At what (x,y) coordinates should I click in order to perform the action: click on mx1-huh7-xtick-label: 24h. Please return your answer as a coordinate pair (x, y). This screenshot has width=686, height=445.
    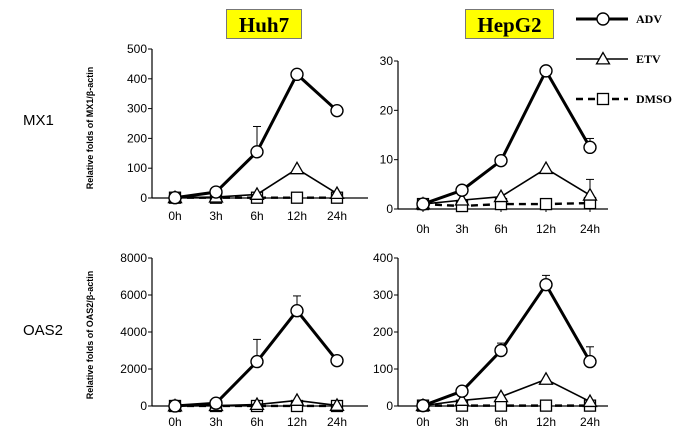
    Looking at the image, I should click on (337, 216).